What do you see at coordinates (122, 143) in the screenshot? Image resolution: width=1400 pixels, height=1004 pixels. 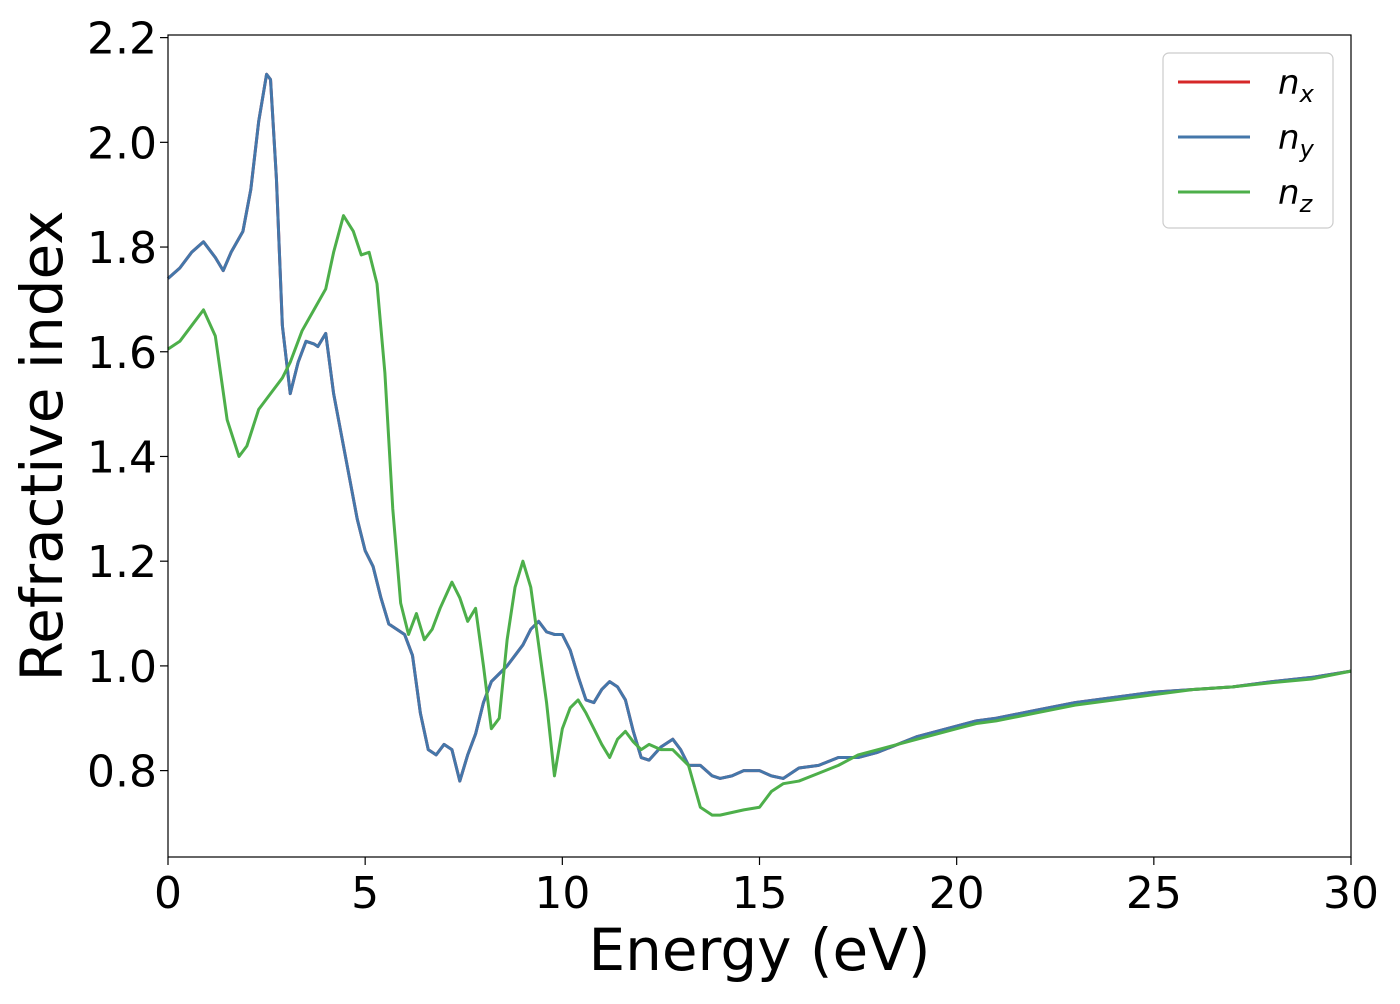 I see `y-tick-label: 2.0` at bounding box center [122, 143].